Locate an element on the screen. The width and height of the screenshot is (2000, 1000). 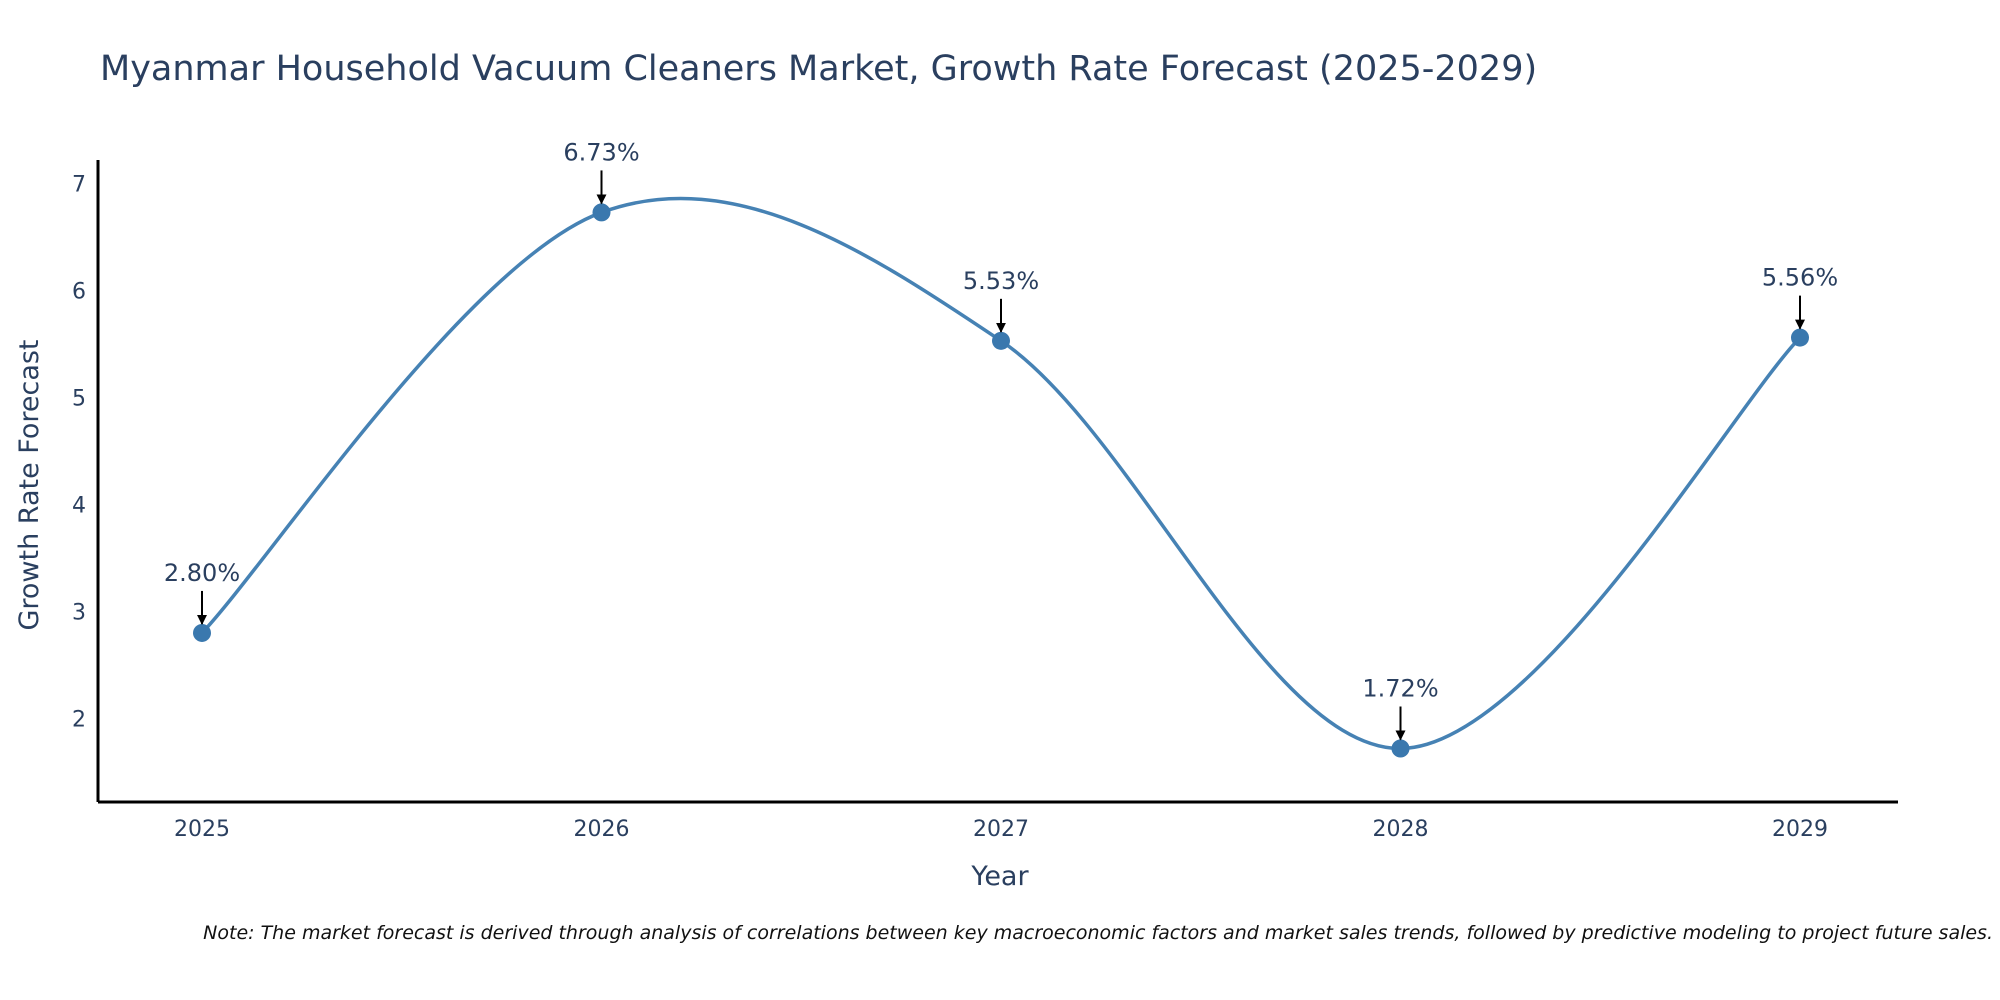
data-label-2025: 2.80% is located at coordinates (202, 573).